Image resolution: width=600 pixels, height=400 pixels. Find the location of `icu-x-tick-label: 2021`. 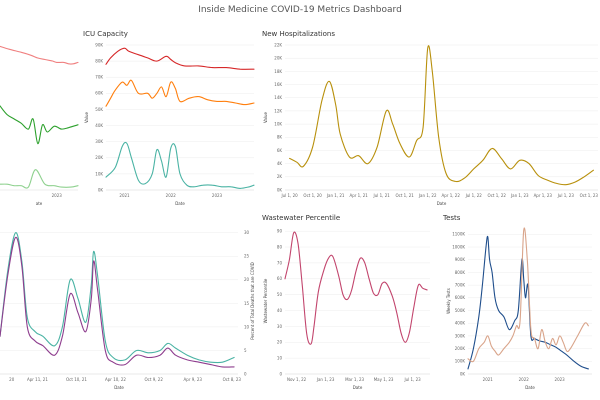

icu-x-tick-label: 2021 is located at coordinates (124, 195).